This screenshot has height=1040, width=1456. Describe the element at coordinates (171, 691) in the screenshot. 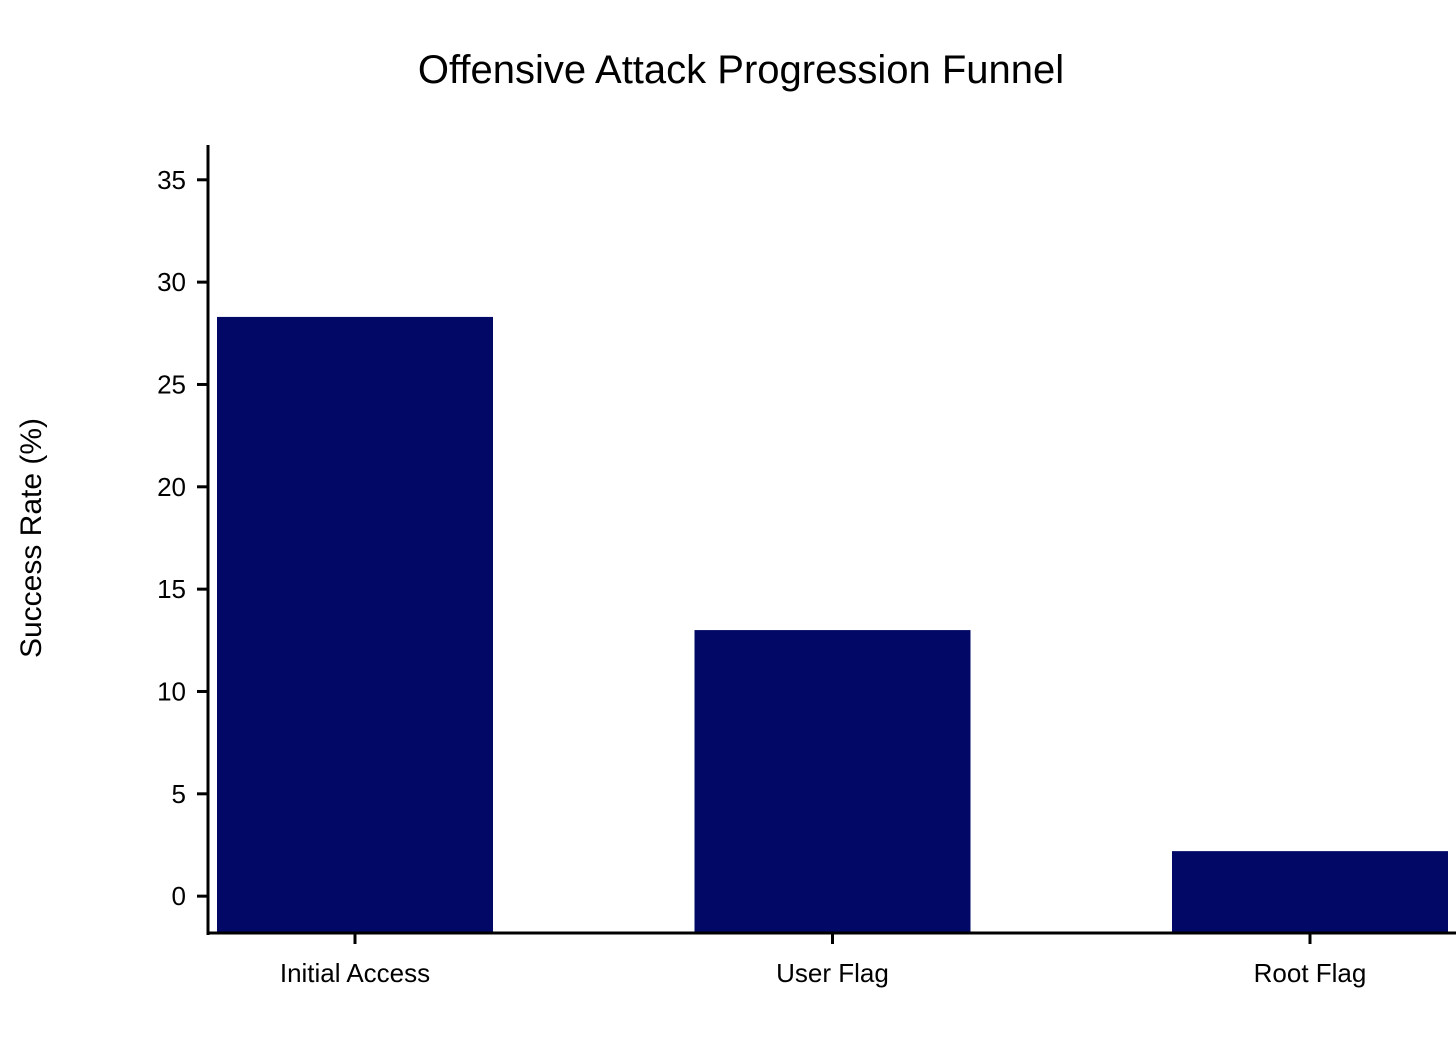

I see `y-tick-label: 10` at that location.